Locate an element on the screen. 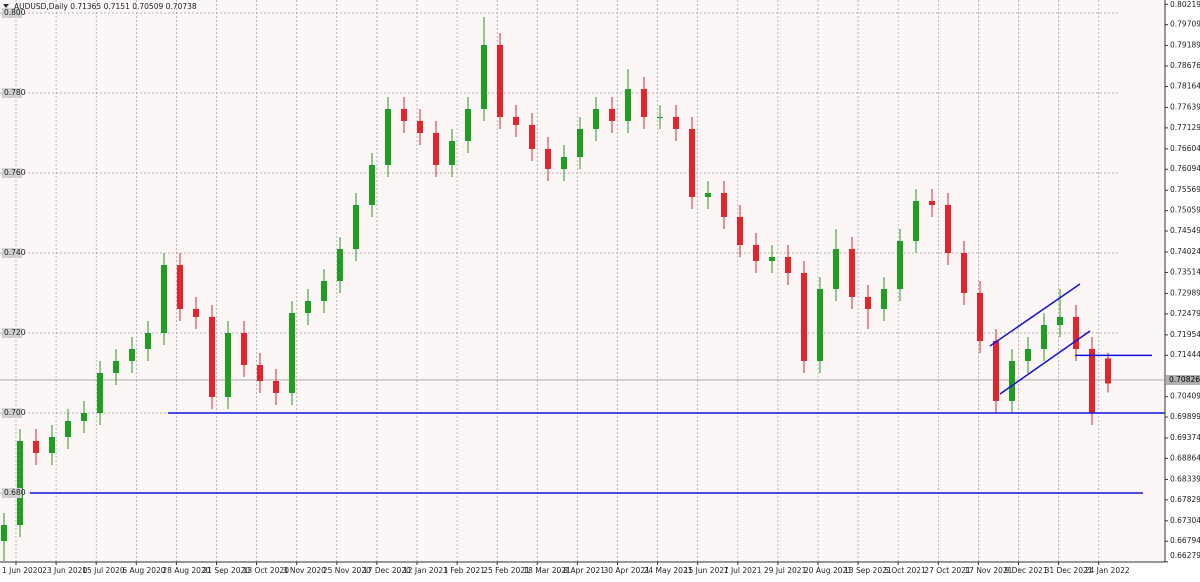  x-tick-label: 27 Oct 2021 is located at coordinates (947, 570).